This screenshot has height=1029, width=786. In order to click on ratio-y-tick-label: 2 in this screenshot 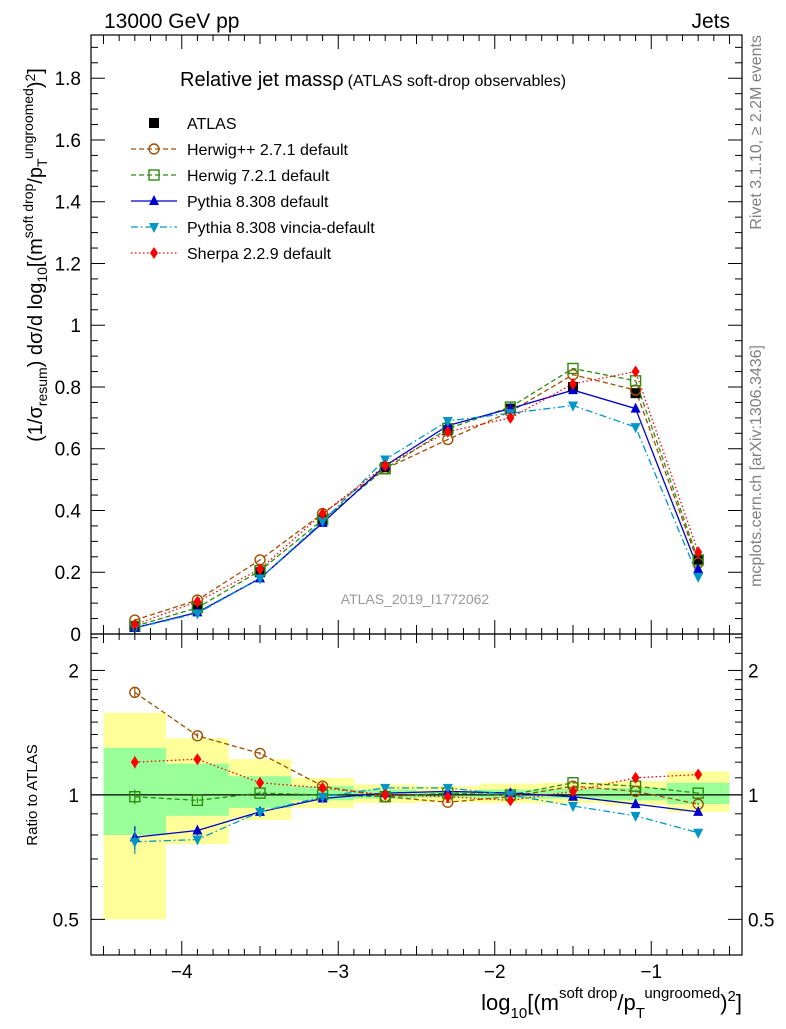, I will do `click(73, 671)`.